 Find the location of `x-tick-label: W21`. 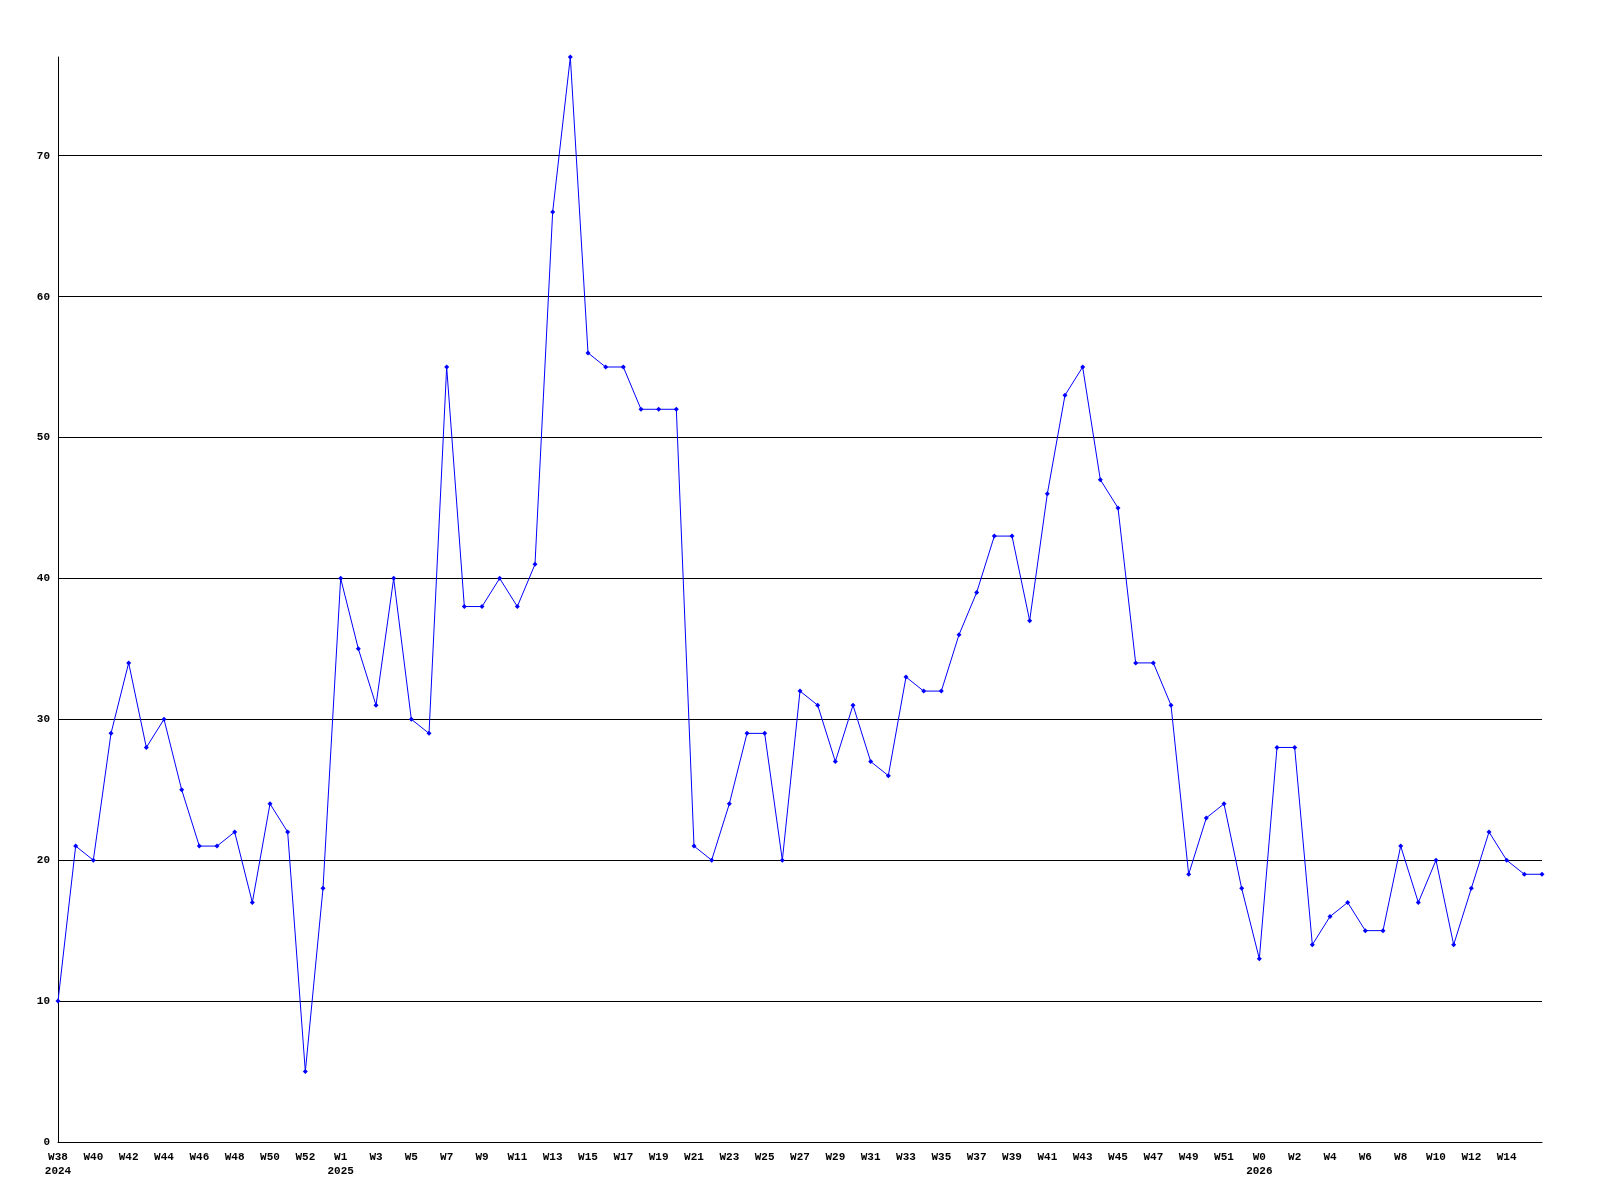

x-tick-label: W21 is located at coordinates (694, 1157).